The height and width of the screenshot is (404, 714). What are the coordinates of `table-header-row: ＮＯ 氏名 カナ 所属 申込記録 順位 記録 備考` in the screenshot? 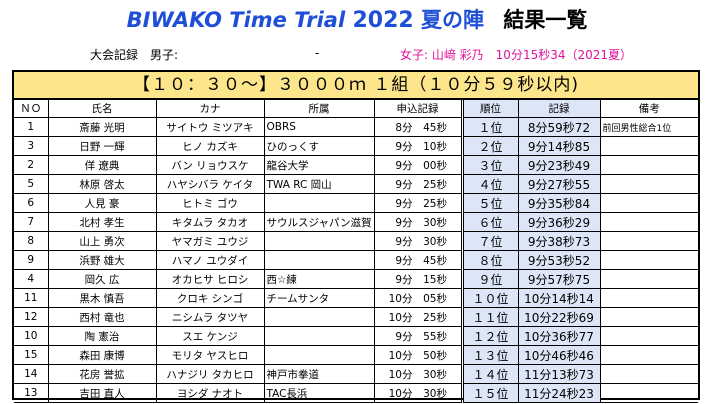 It's located at (356, 109).